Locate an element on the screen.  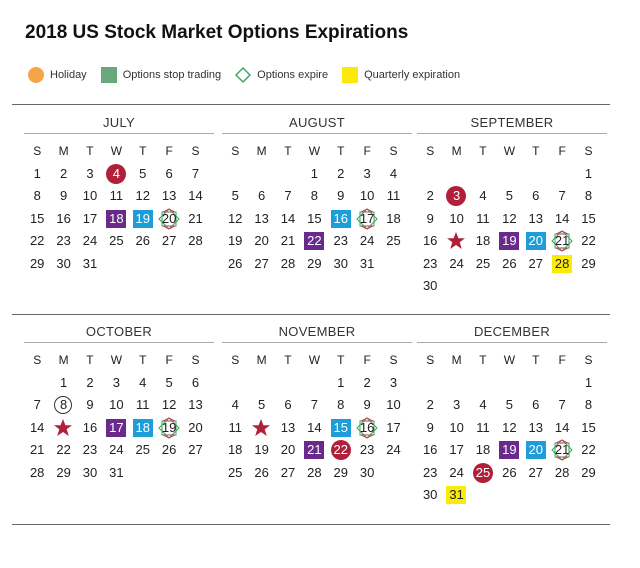
day-cell: 24 is located at coordinates (367, 240).